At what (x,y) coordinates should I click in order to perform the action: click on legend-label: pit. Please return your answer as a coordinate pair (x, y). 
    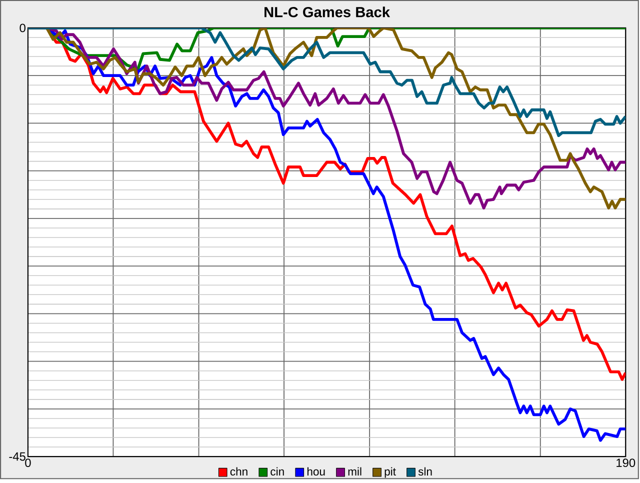
    Looking at the image, I should click on (390, 472).